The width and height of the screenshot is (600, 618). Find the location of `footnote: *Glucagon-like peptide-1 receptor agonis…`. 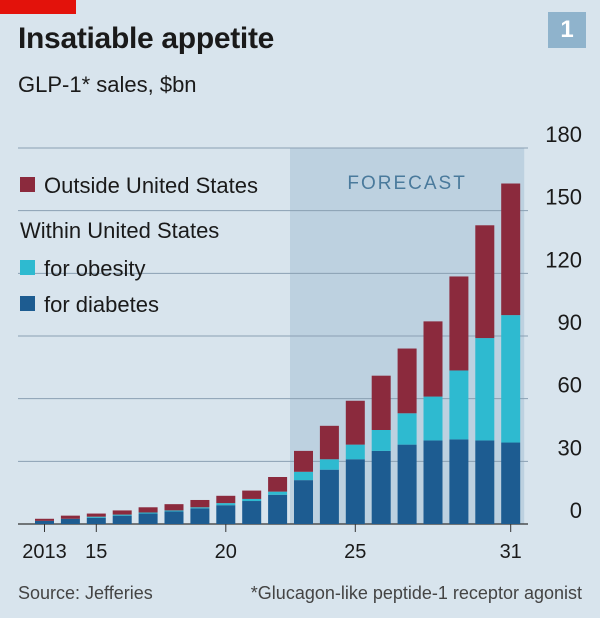

footnote: *Glucagon-like peptide-1 receptor agonis… is located at coordinates (416, 593).